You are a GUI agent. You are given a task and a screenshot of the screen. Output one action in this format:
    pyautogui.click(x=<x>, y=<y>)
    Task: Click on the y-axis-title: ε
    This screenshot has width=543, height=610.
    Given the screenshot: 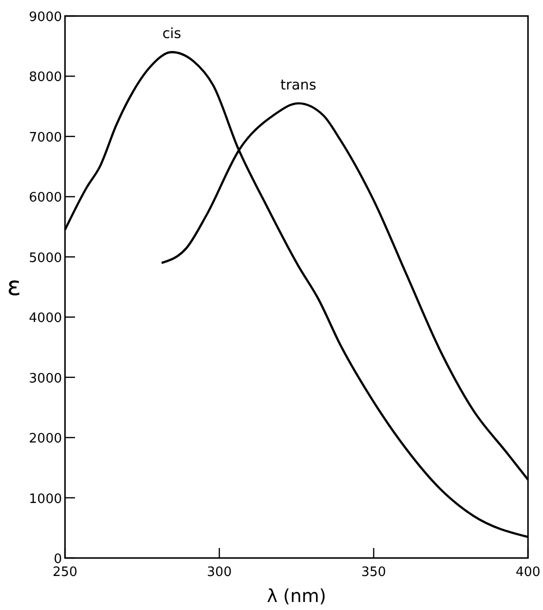 What is the action you would take?
    pyautogui.click(x=14, y=287)
    